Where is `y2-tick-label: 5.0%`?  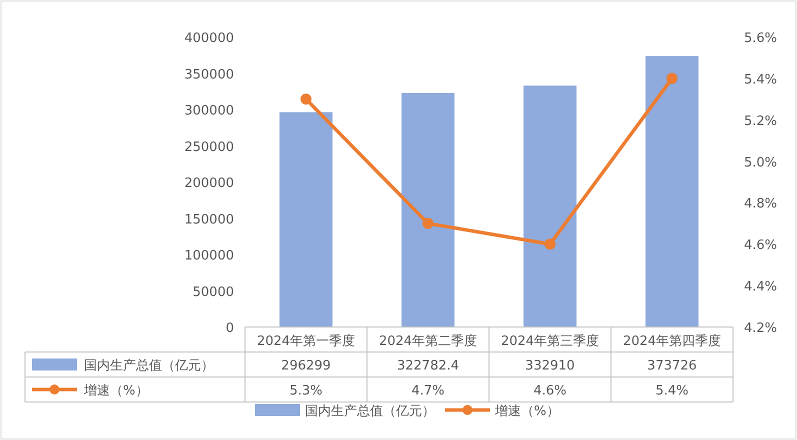
y2-tick-label: 5.0% is located at coordinates (761, 162).